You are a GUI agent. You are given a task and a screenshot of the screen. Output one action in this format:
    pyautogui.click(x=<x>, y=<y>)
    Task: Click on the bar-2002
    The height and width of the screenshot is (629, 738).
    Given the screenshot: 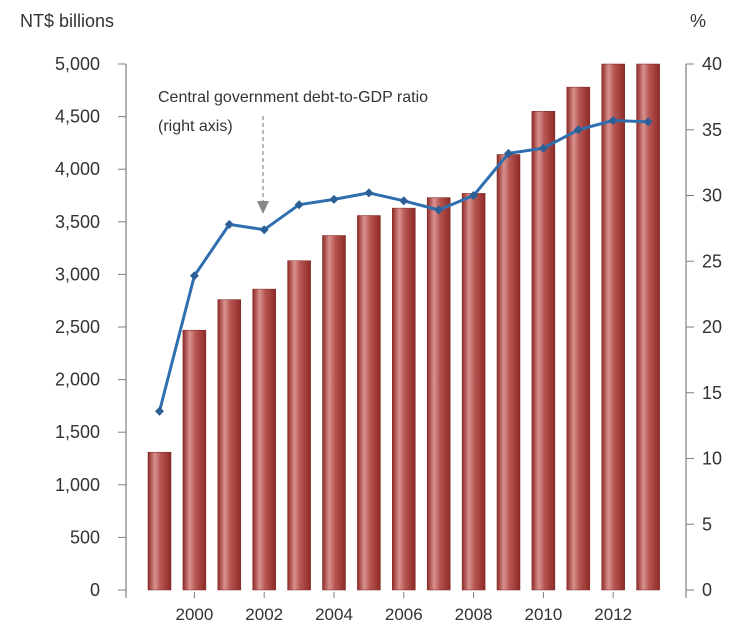 What is the action you would take?
    pyautogui.click(x=264, y=439)
    